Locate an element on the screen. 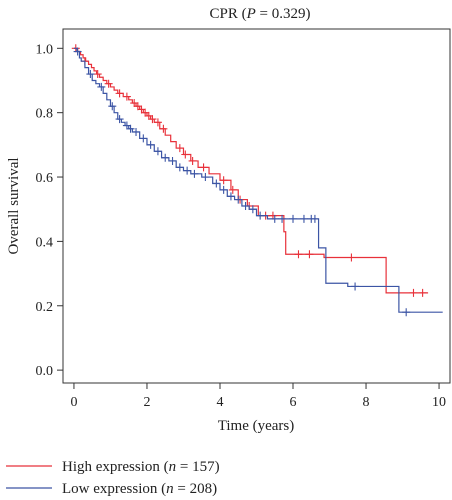 This screenshot has width=452, height=500. x-tick-label: 8 is located at coordinates (366, 402).